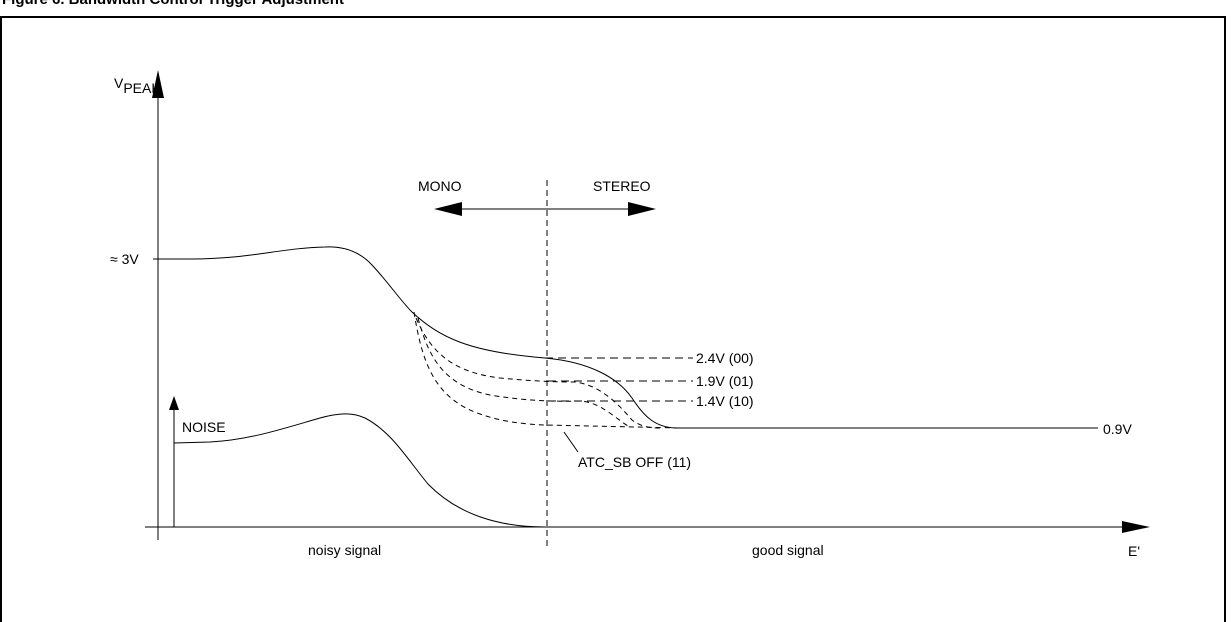 Image resolution: width=1231 pixels, height=622 pixels. What do you see at coordinates (448, 209) in the screenshot?
I see `mono-arrowhead` at bounding box center [448, 209].